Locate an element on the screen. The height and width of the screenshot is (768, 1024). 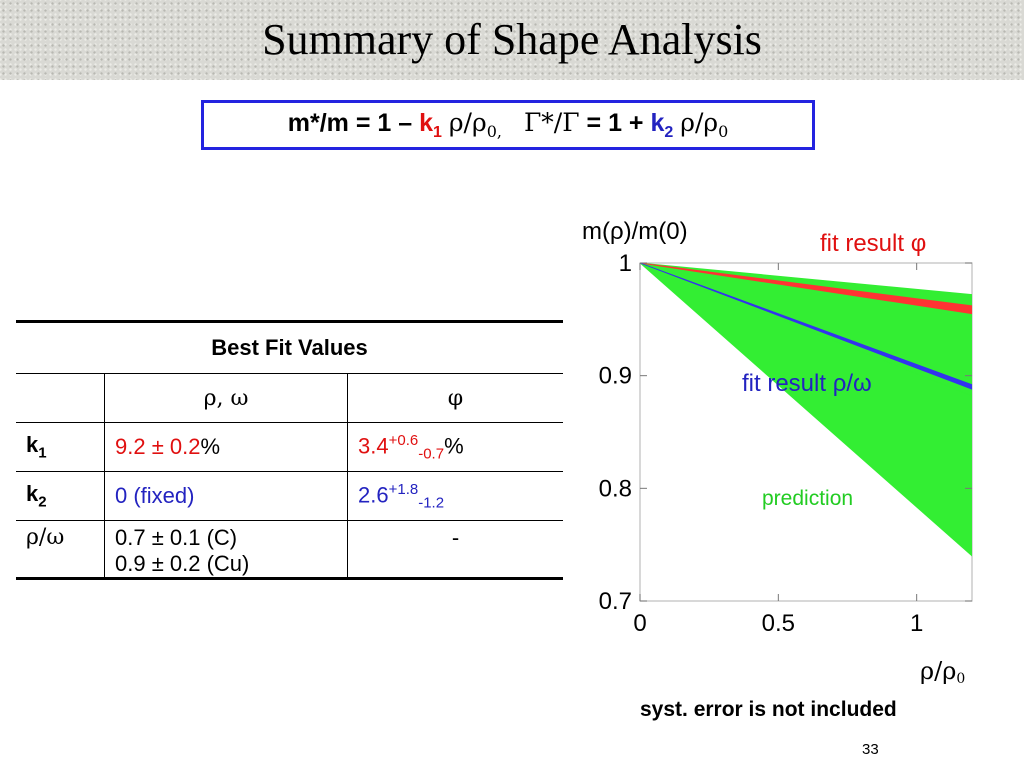
label-fit-phi: fit result φ is located at coordinates (873, 243).